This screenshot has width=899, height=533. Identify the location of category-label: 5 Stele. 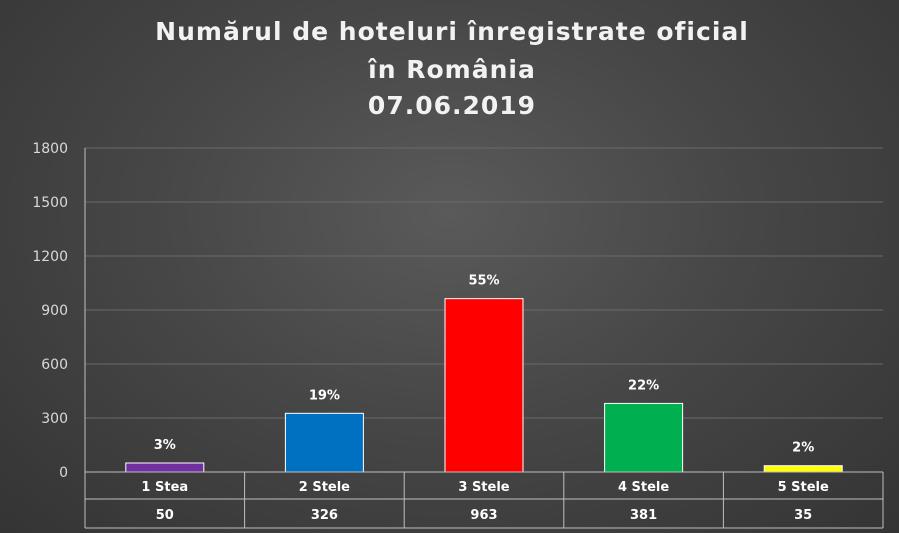
(803, 487).